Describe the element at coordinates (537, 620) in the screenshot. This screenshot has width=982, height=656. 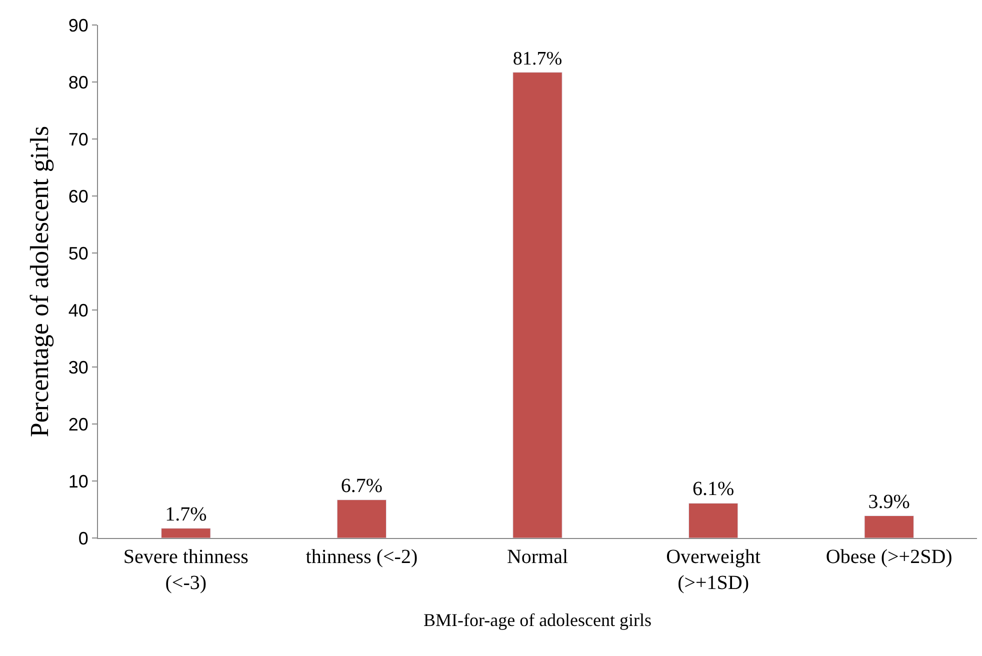
I see `x-axis-title: BMI-for-age of adolescent girls` at that location.